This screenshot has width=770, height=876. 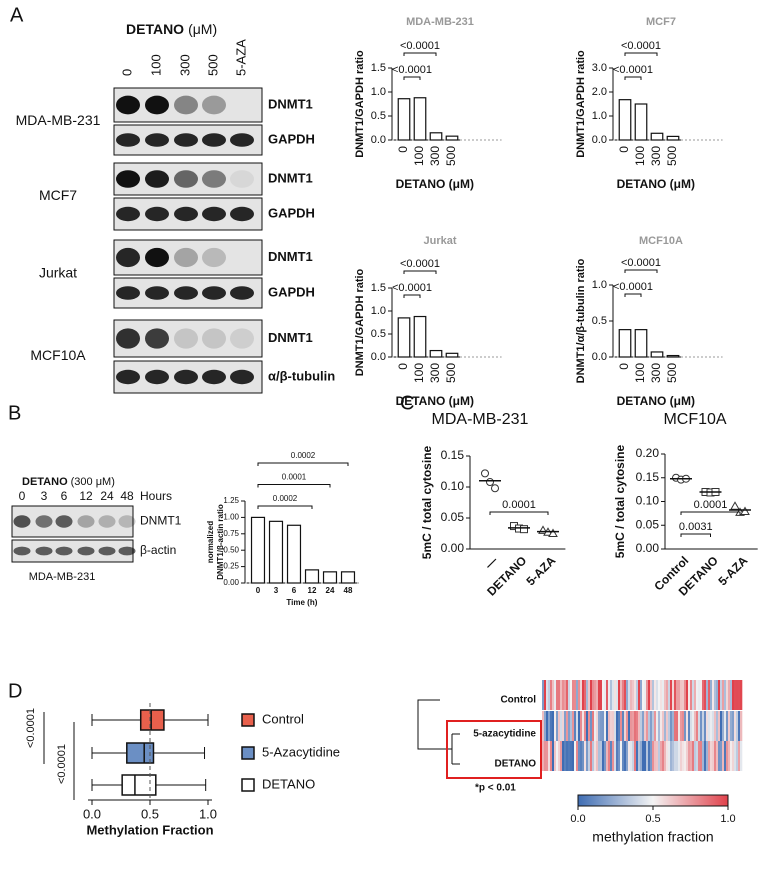 I want to click on treatment: DETANO, so click(x=45, y=482).